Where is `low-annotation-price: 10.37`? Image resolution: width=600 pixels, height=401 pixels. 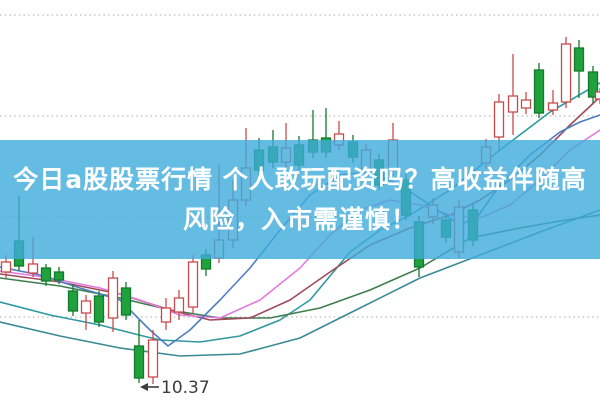
low-annotation-price: 10.37 is located at coordinates (185, 388).